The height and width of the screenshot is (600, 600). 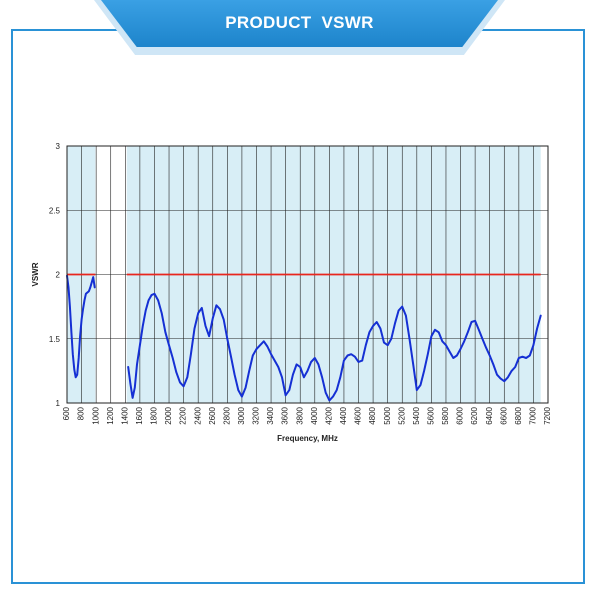 What do you see at coordinates (197, 415) in the screenshot?
I see `x-tick-label: 2400` at bounding box center [197, 415].